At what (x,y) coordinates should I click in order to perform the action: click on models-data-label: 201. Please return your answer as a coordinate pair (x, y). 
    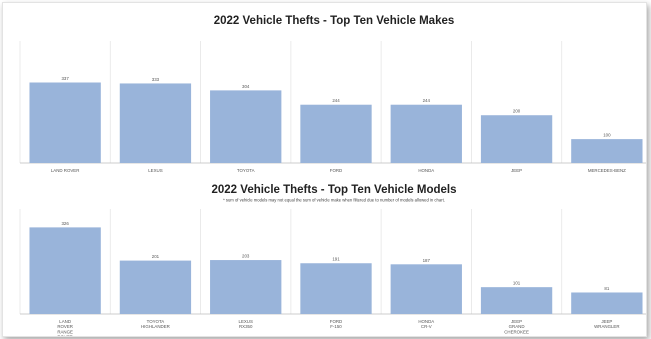
    Looking at the image, I should click on (156, 256).